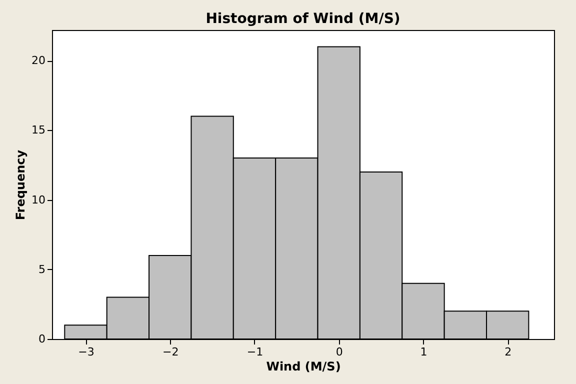 The image size is (576, 384). What do you see at coordinates (39, 199) in the screenshot?
I see `y-tick-label: 10` at bounding box center [39, 199].